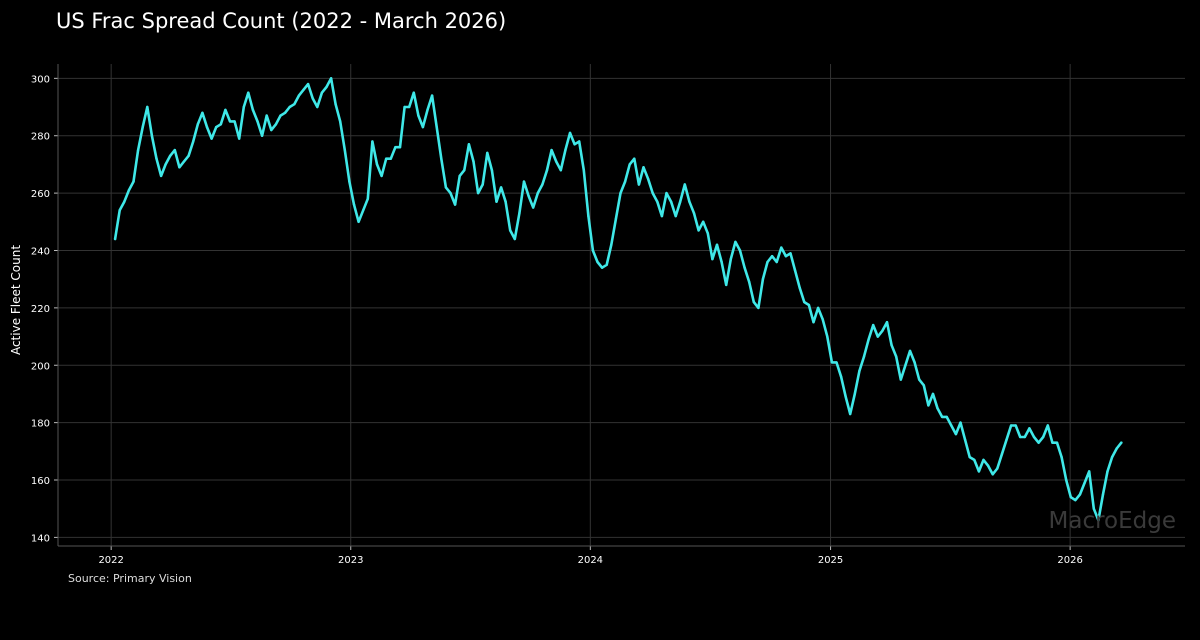  I want to click on y-tick-label: 160, so click(40, 481).